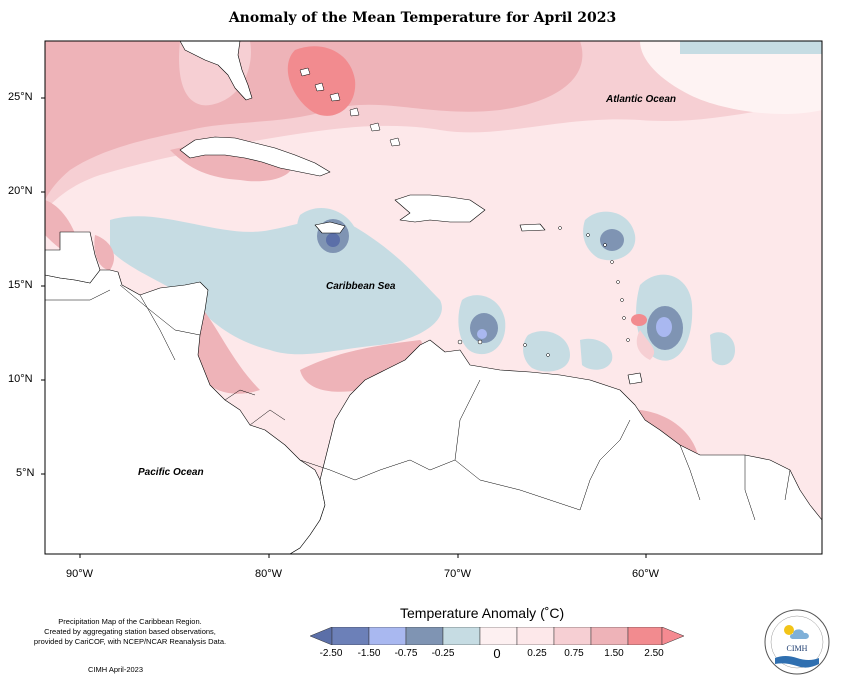 The image size is (845, 684). I want to click on legend-tick: 1.50, so click(614, 653).